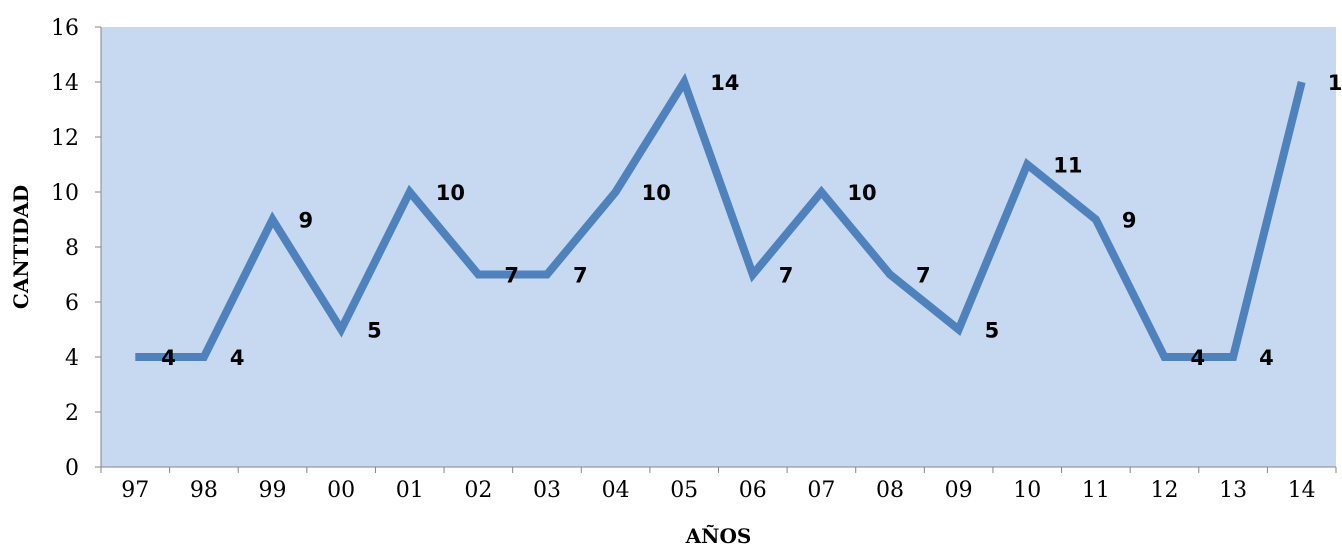 The image size is (1342, 551). I want to click on data-label: 11, so click(1067, 166).